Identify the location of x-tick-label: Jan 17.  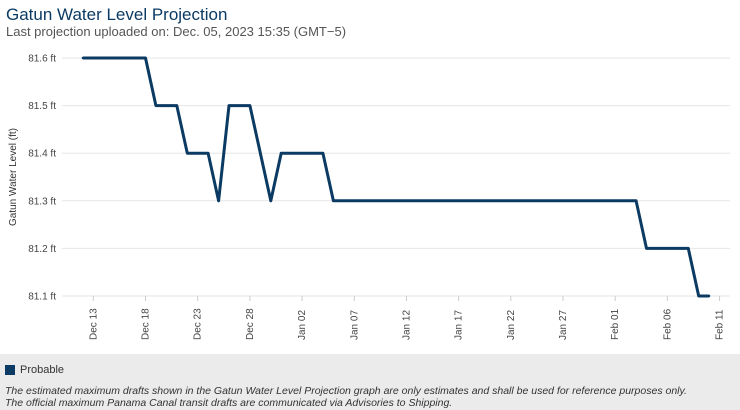
(459, 325).